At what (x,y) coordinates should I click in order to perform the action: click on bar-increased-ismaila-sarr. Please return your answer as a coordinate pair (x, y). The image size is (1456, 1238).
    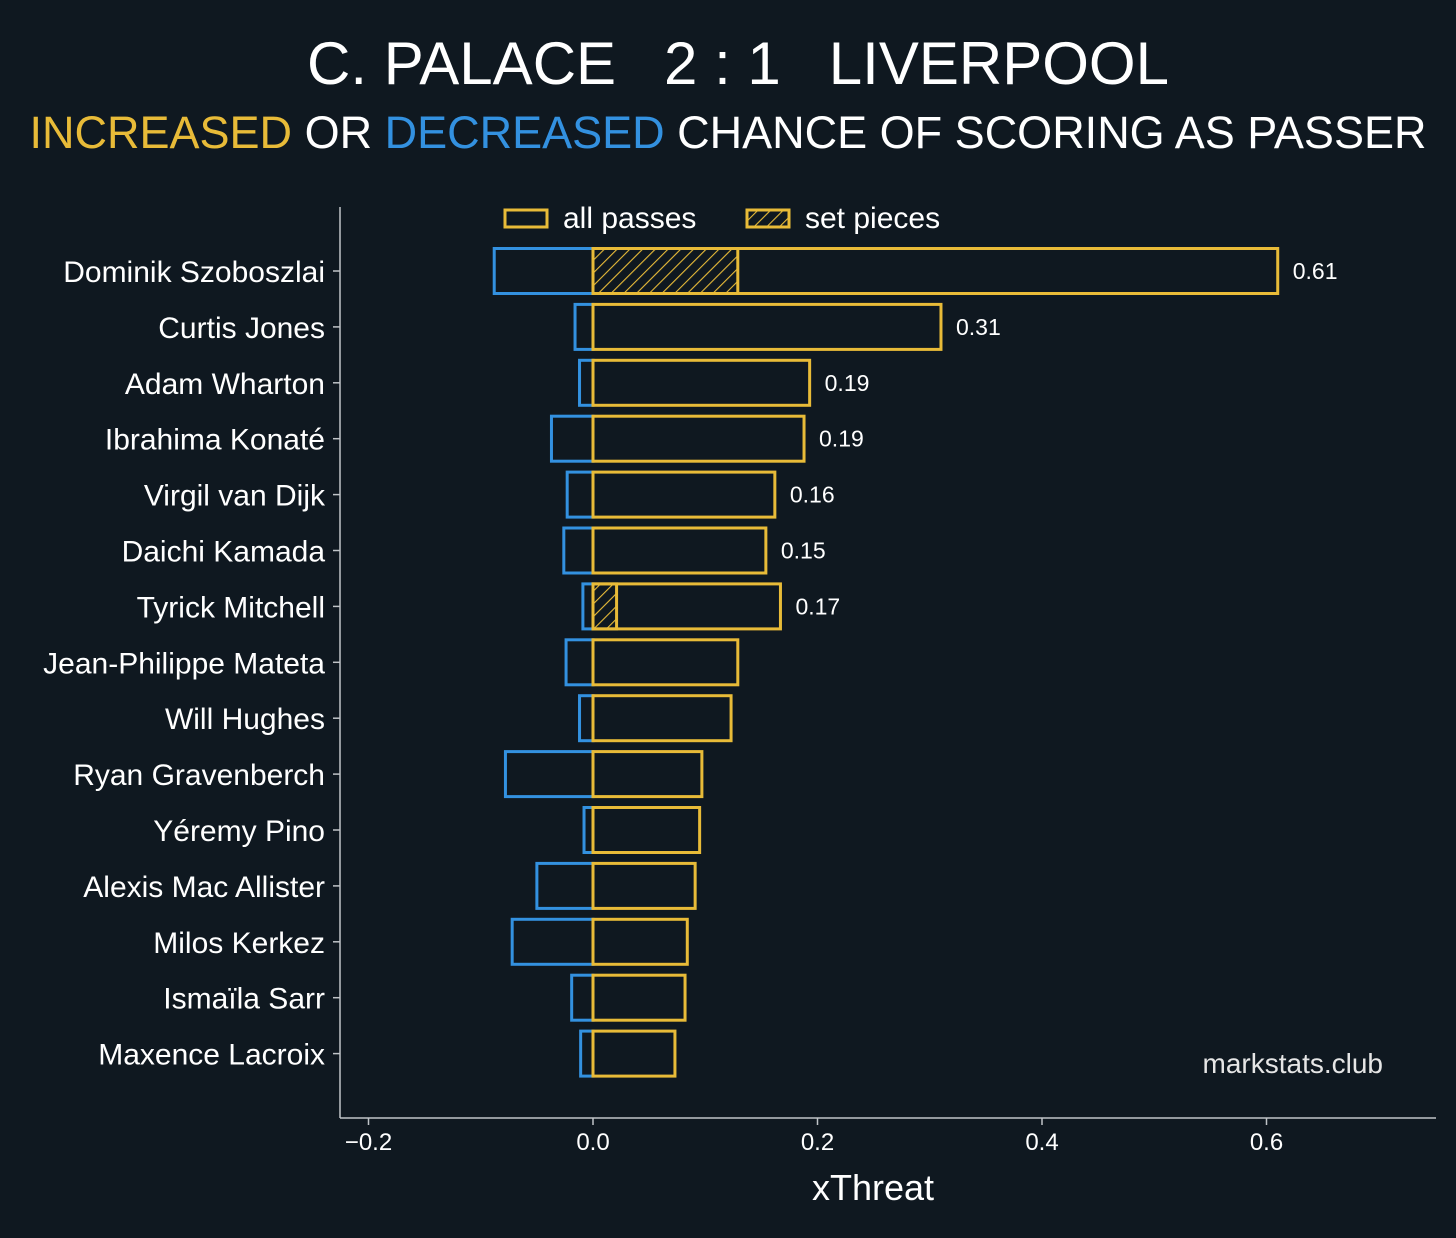
    Looking at the image, I should click on (639, 997).